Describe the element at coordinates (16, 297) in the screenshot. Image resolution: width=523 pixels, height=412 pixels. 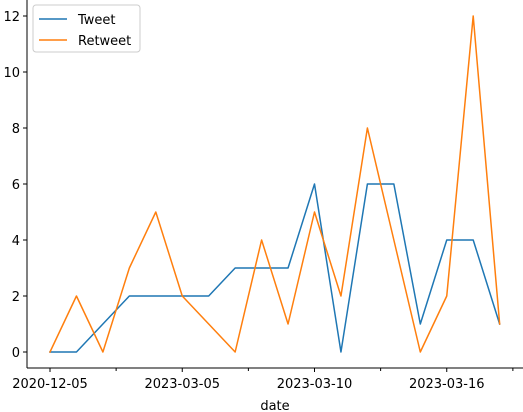
I see `y-tick-label: 2` at that location.